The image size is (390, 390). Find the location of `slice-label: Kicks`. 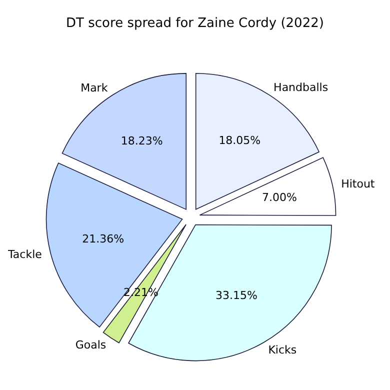

slice-label: Kicks is located at coordinates (282, 349).